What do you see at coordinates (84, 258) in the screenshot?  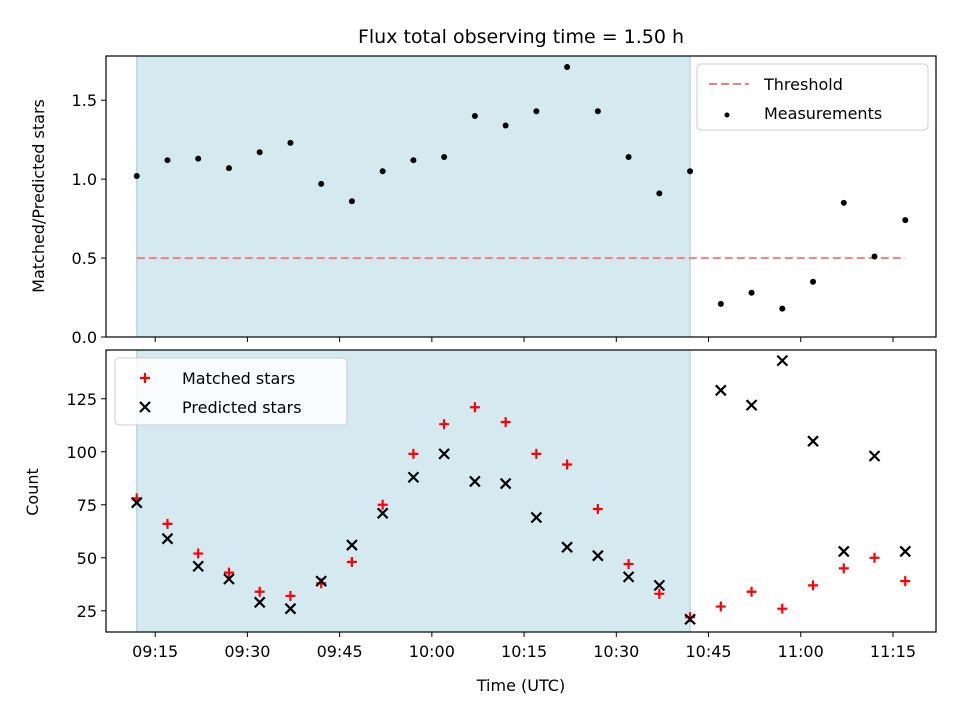 I see `y-tick-label: 0.5` at bounding box center [84, 258].